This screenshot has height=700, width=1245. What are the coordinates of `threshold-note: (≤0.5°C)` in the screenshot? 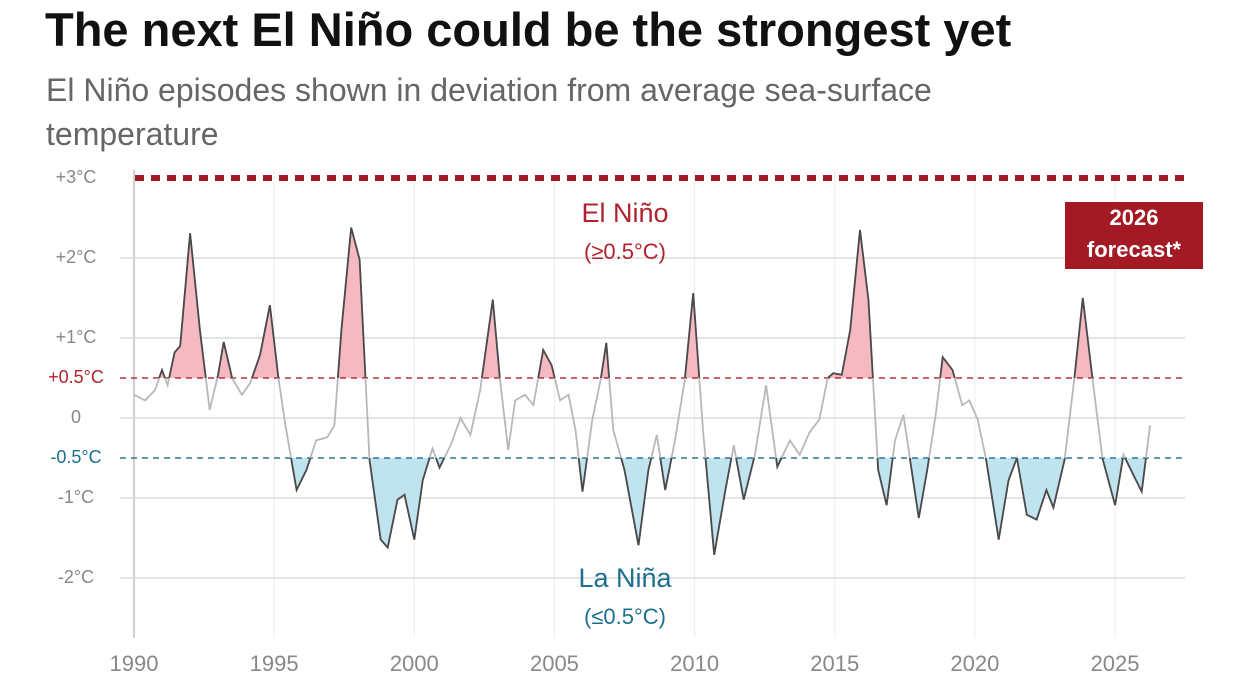 It's located at (625, 616).